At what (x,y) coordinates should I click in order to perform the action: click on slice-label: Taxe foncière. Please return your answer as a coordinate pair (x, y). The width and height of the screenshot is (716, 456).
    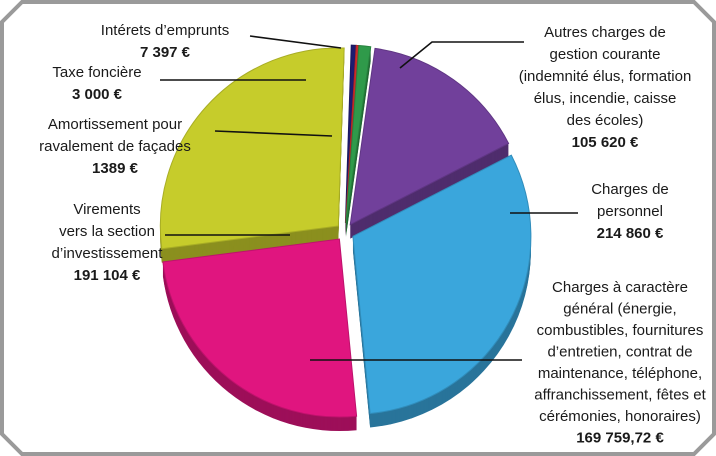
    Looking at the image, I should click on (96, 72).